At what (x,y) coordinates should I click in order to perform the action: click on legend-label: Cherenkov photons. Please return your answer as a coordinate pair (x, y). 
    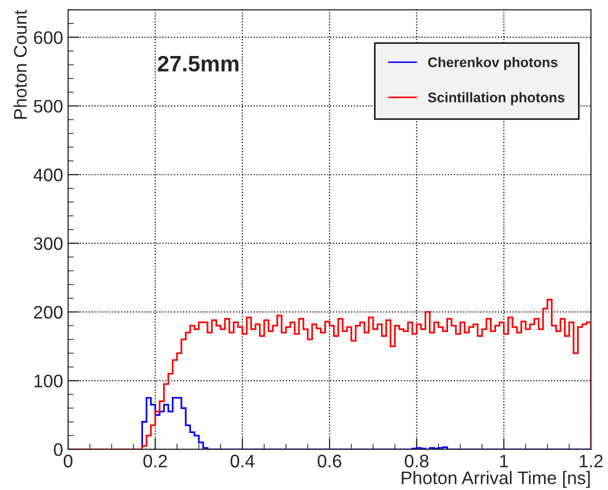
    Looking at the image, I should click on (493, 63).